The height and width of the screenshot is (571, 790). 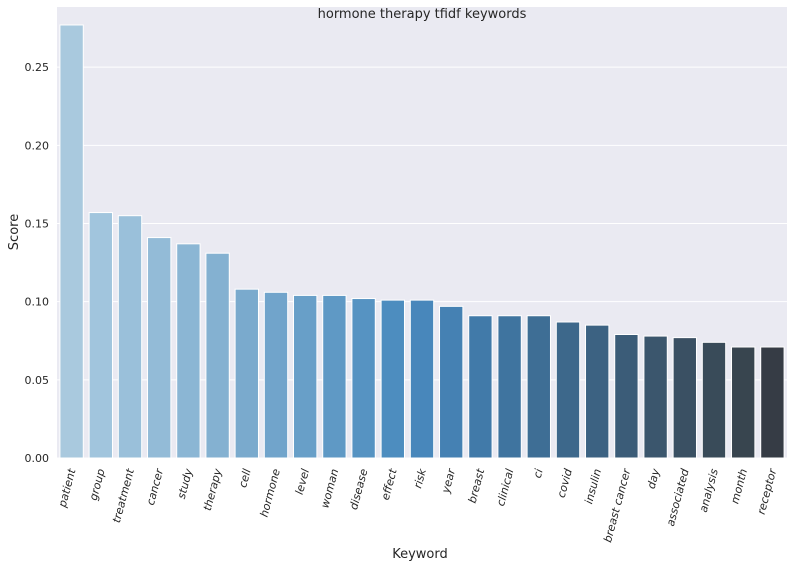 What do you see at coordinates (568, 390) in the screenshot?
I see `bar-covid` at bounding box center [568, 390].